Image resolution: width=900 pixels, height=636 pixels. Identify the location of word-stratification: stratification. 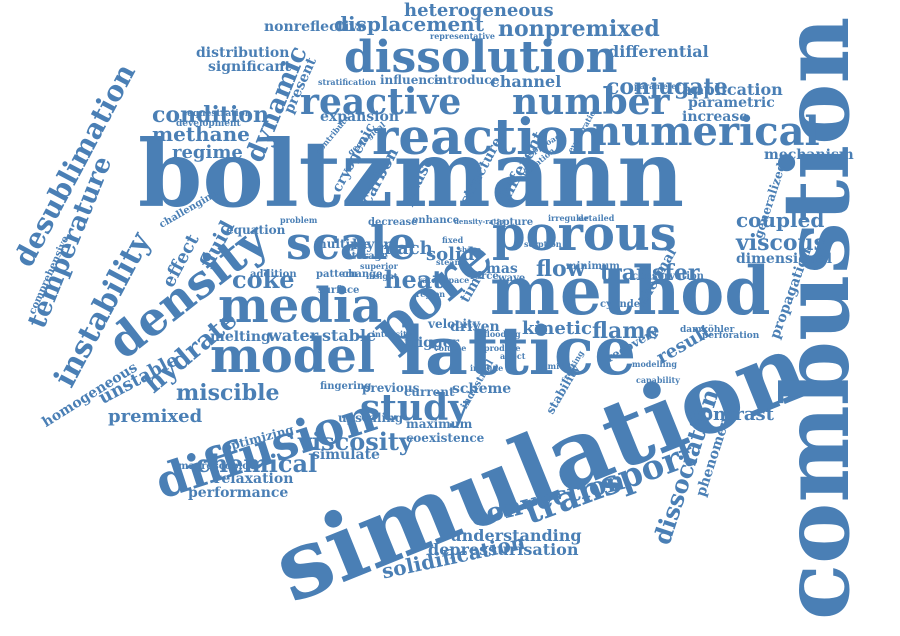
(347, 82).